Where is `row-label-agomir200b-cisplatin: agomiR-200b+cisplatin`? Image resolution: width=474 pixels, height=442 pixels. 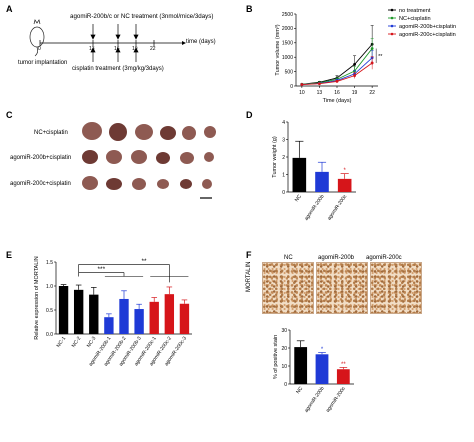 row-label-agomir200b-cisplatin: agomiR-200b+cisplatin is located at coordinates (41, 158).